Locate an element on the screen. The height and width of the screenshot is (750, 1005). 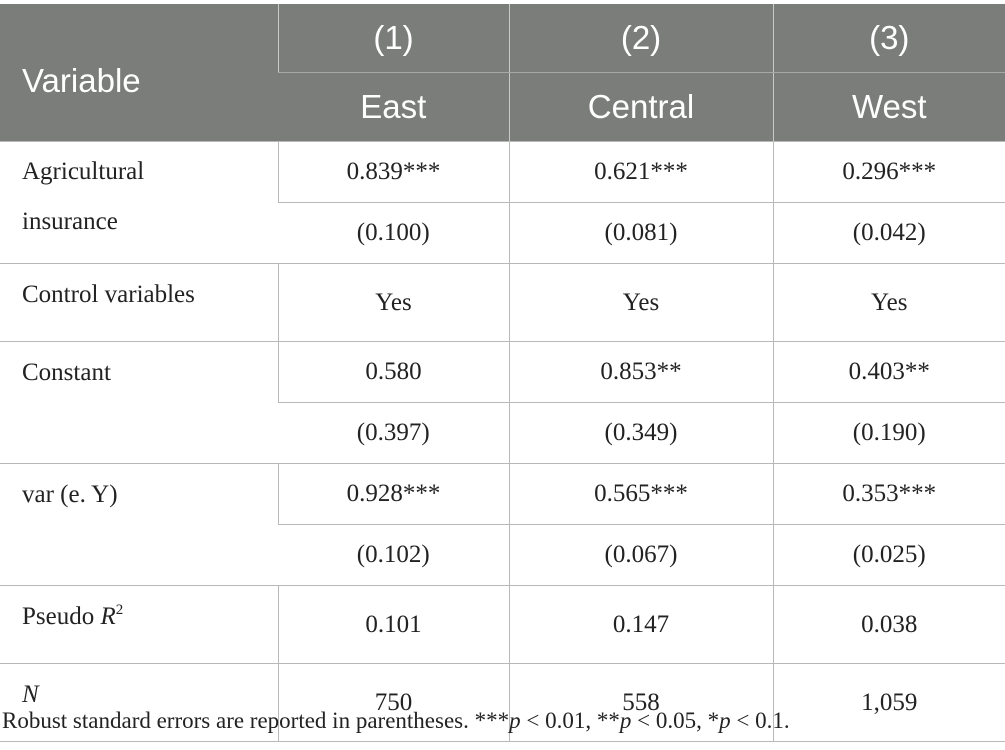
pseudo-r2-text: Pseudo is located at coordinates (61, 616).